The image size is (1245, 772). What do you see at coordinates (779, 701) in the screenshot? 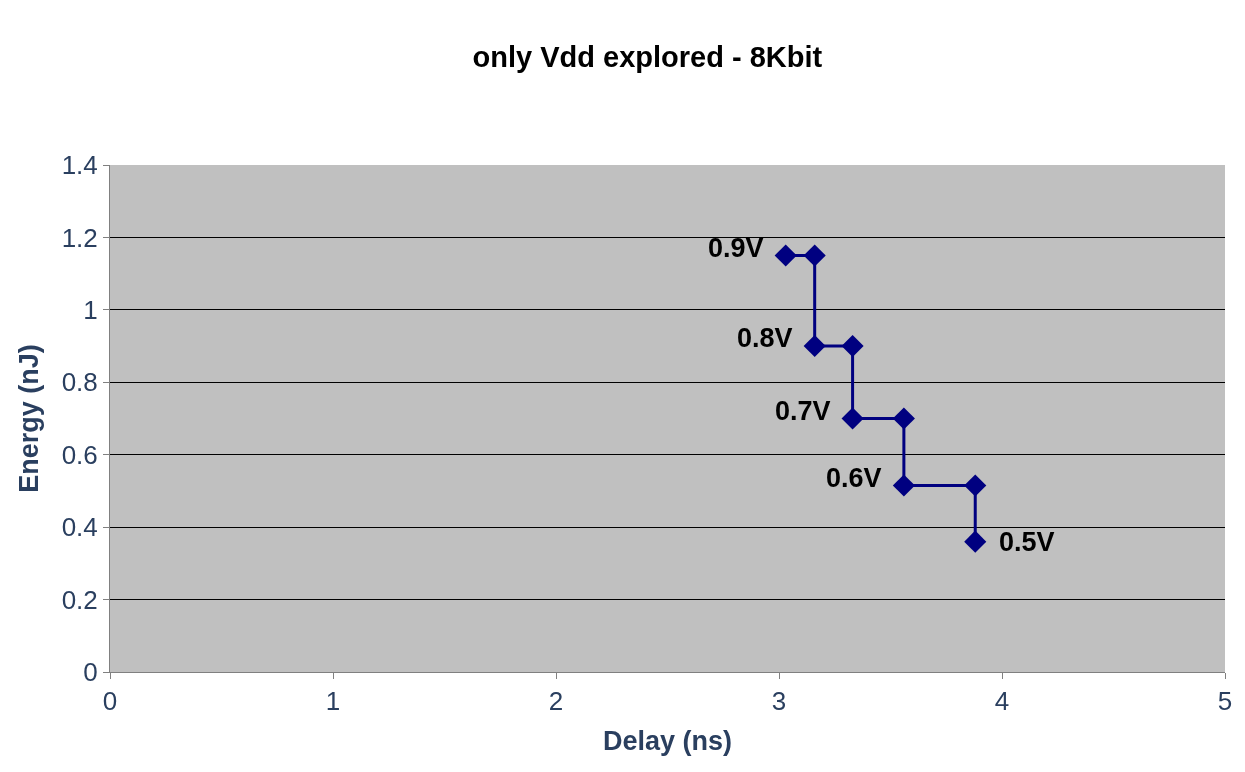
I see `x-tick-label: 3` at bounding box center [779, 701].